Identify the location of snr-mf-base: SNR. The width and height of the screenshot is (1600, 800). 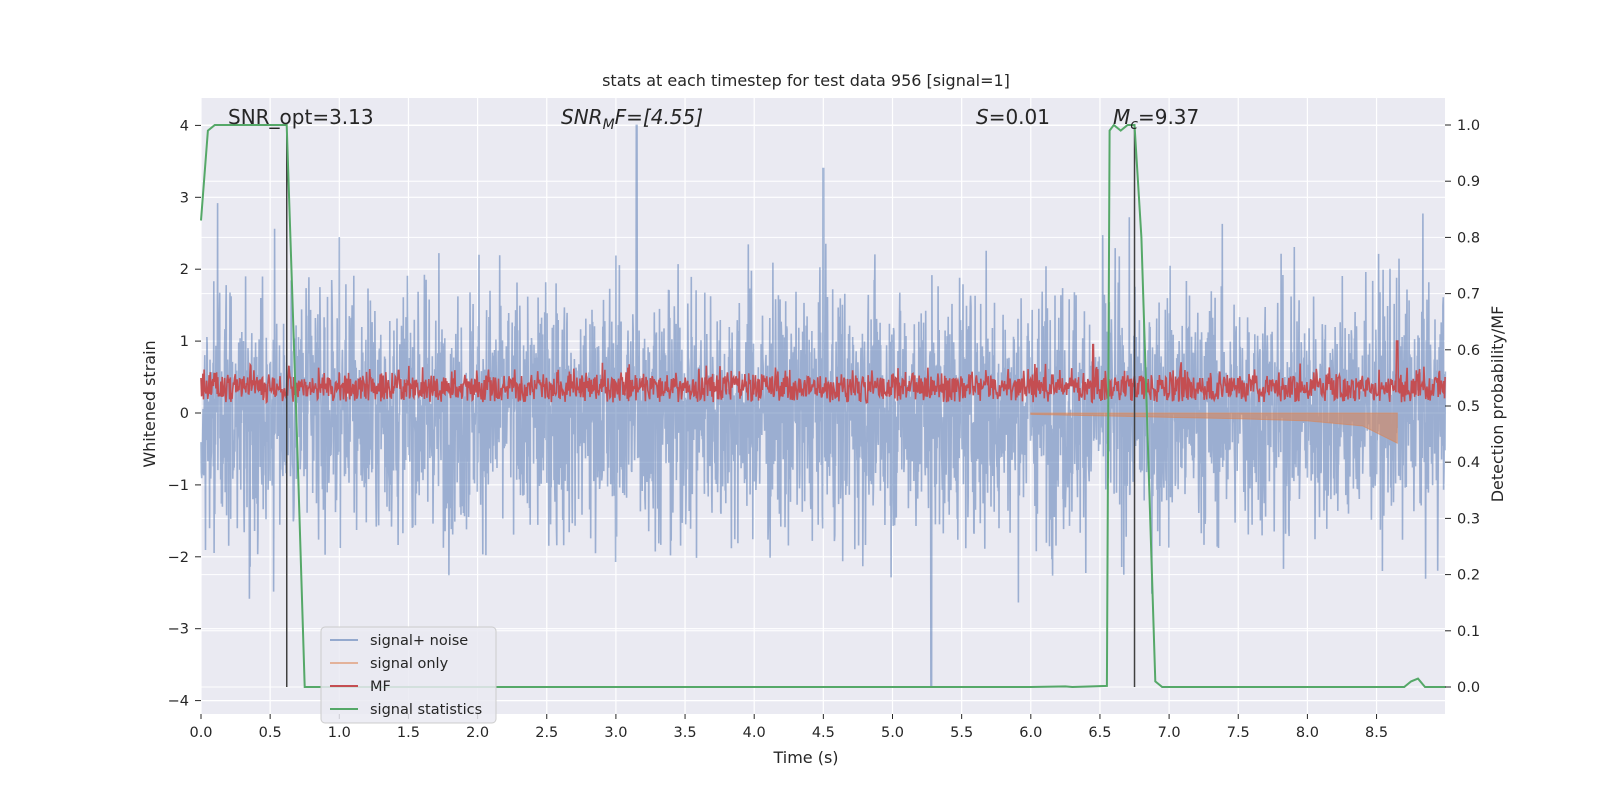
(582, 117).